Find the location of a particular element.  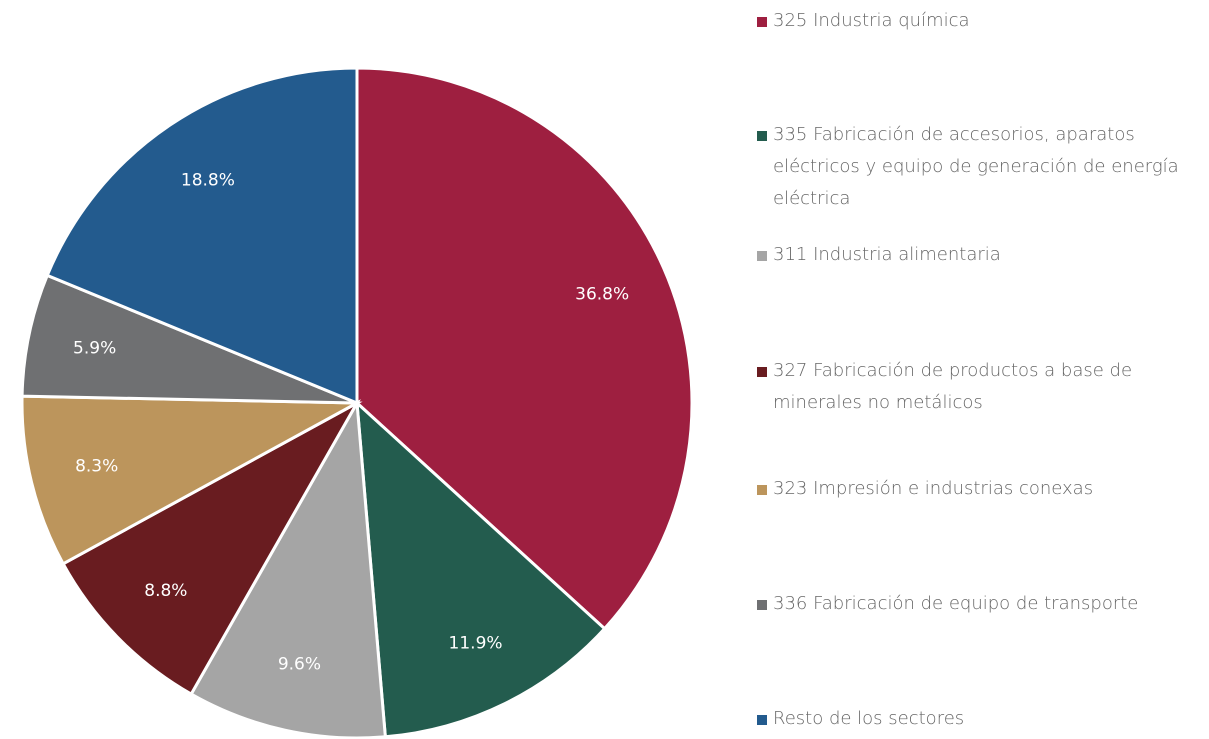

legend-label: 311 Industria alimentaria is located at coordinates (887, 254).